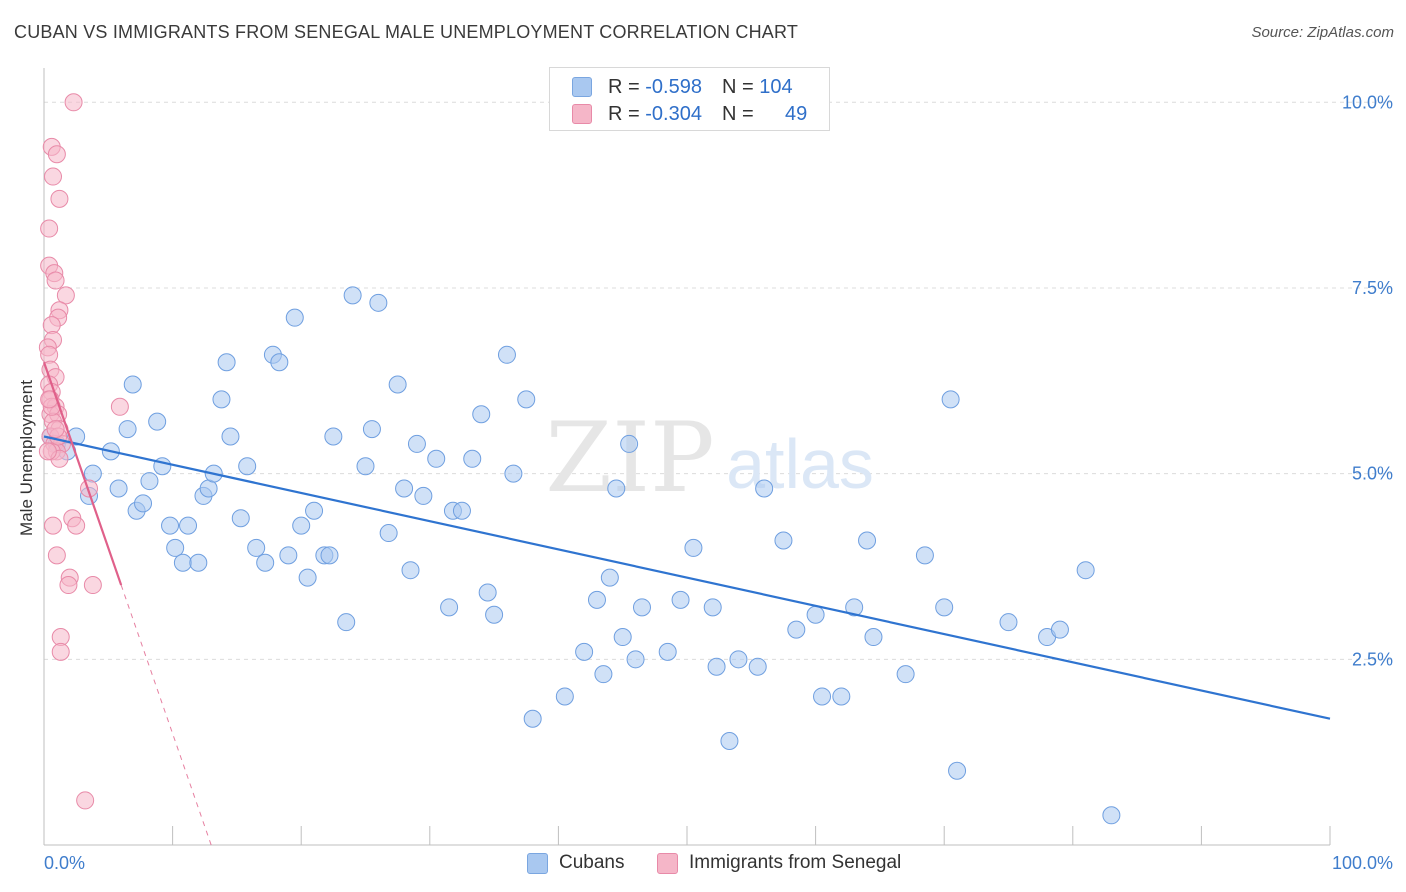 The height and width of the screenshot is (892, 1406). Describe the element at coordinates (82, 473) in the screenshot. I see `senegal-trend-line` at that location.